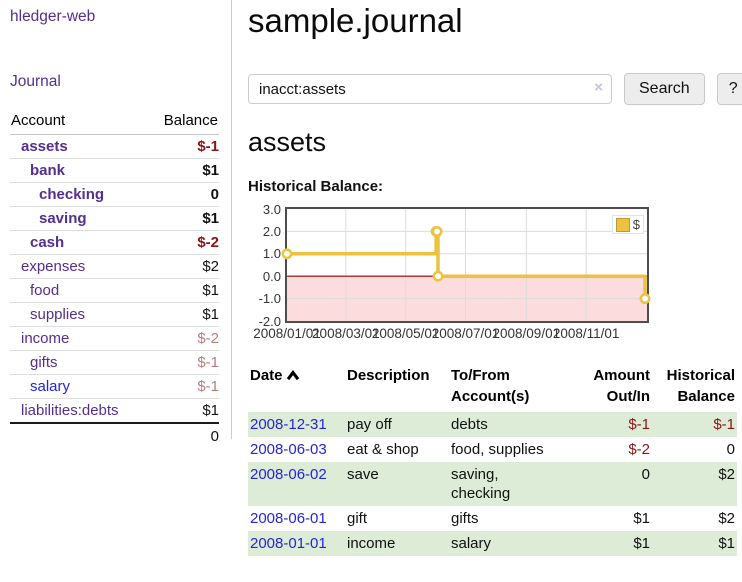  I want to click on account-link: gifts, so click(44, 362).